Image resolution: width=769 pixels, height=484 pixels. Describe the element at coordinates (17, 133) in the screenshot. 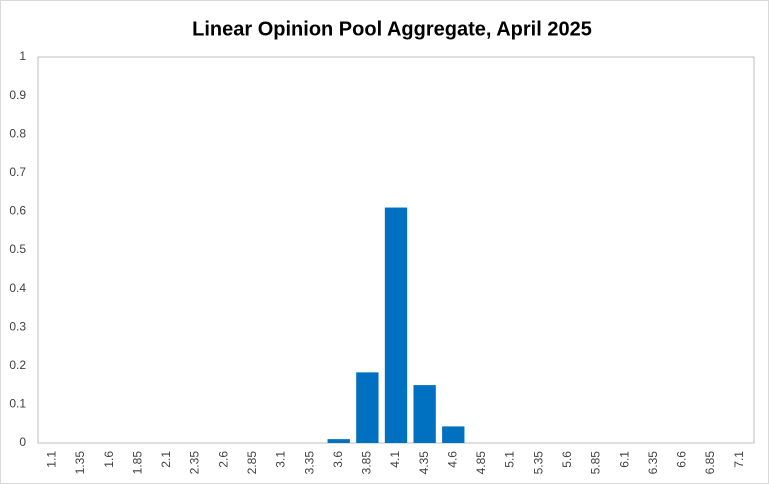

I see `y-tick-label: 0.8` at that location.